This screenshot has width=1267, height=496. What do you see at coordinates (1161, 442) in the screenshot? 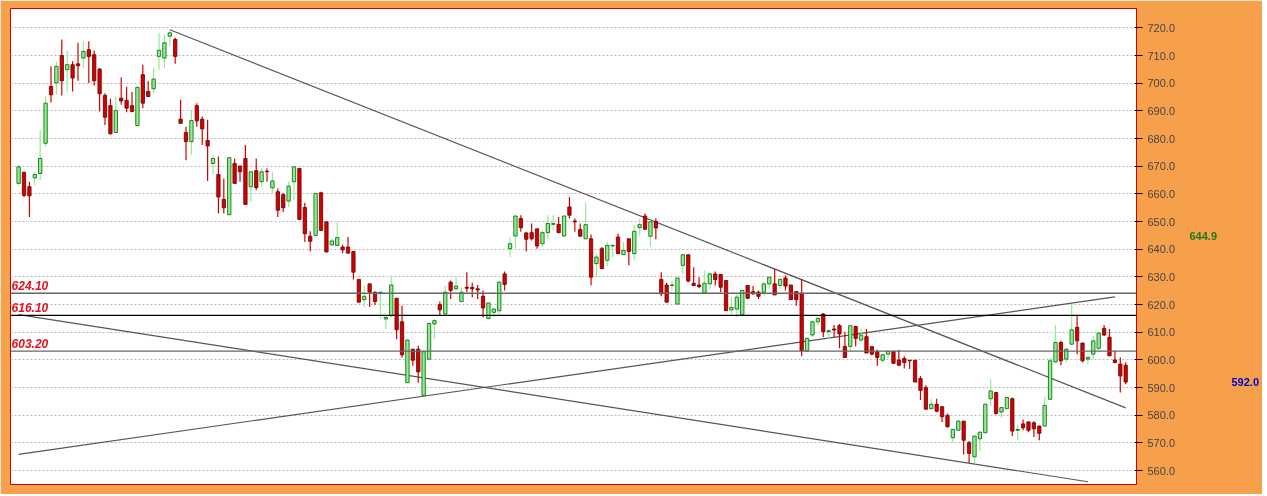
I see `y-tick-label: 570.0` at bounding box center [1161, 442].